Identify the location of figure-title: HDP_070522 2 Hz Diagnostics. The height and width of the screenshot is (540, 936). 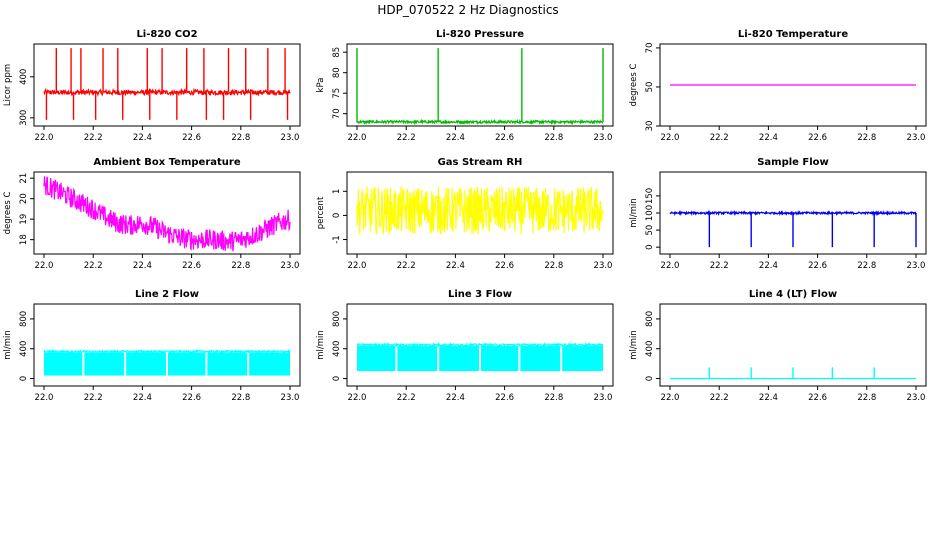
(467, 10).